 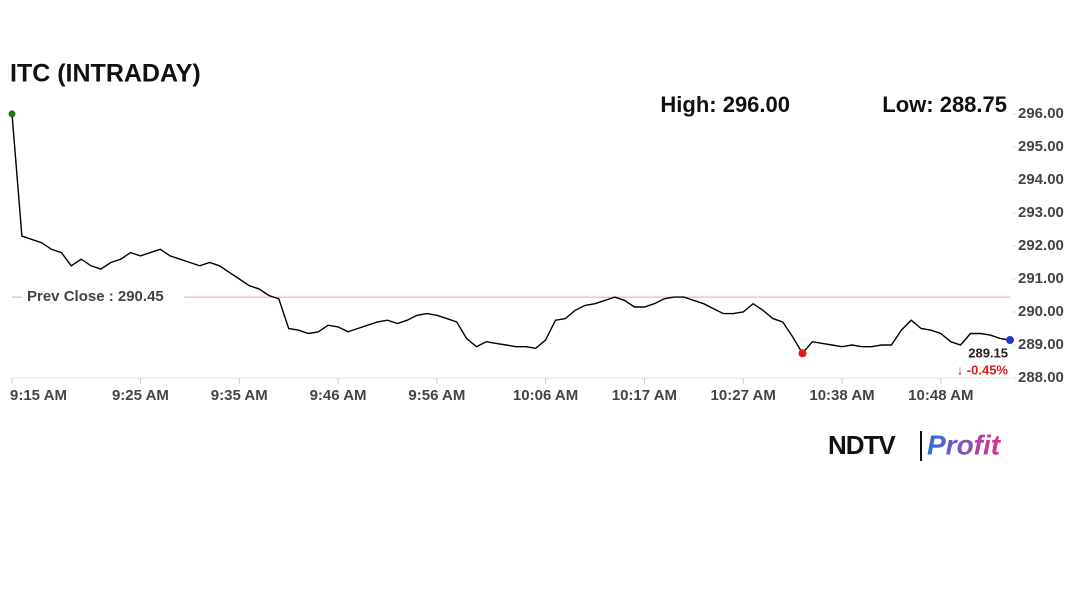 I want to click on x-tick-label: 9:15 AM, so click(x=38, y=395).